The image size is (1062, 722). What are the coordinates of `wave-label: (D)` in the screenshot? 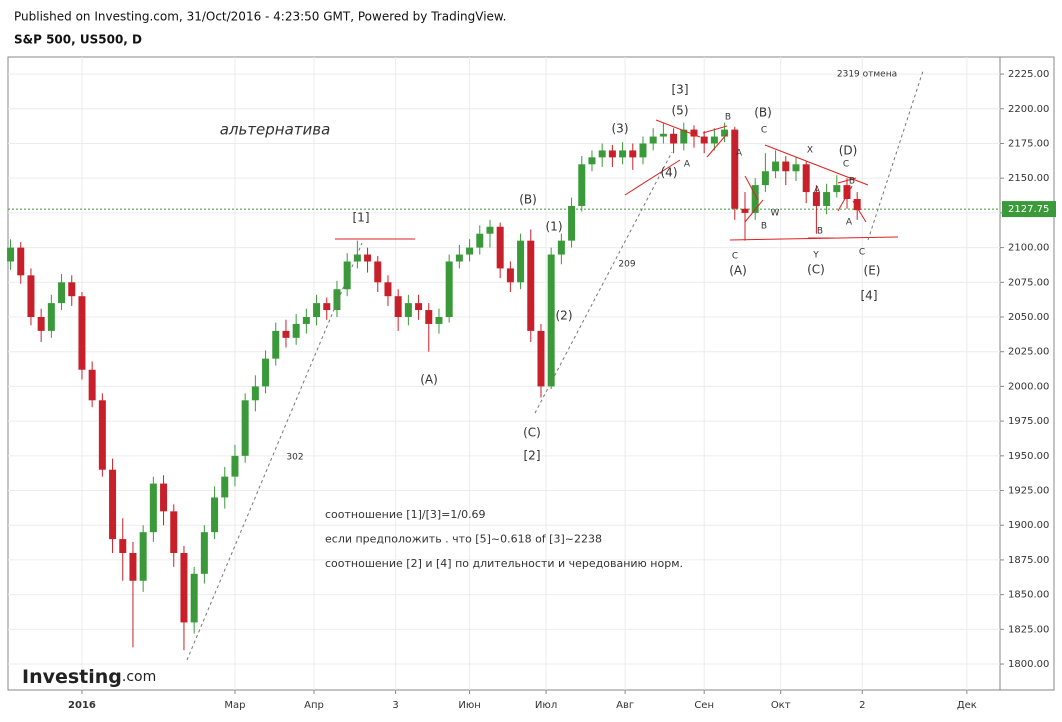 It's located at (848, 151).